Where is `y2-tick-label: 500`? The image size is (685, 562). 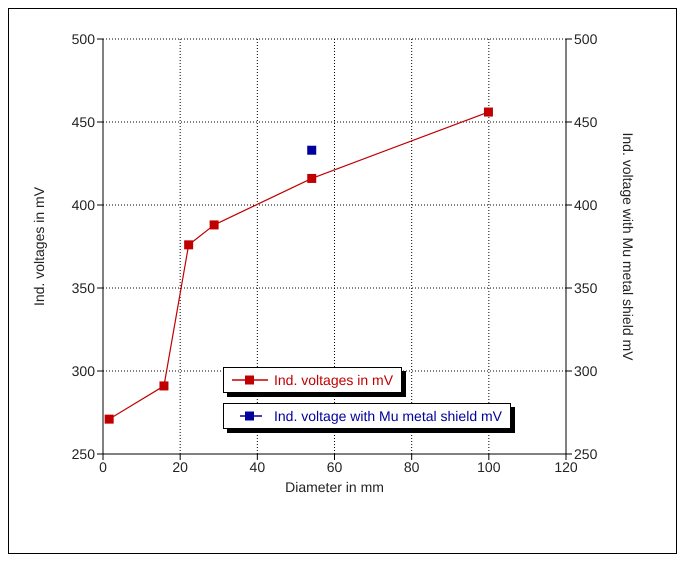 y2-tick-label: 500 is located at coordinates (586, 38).